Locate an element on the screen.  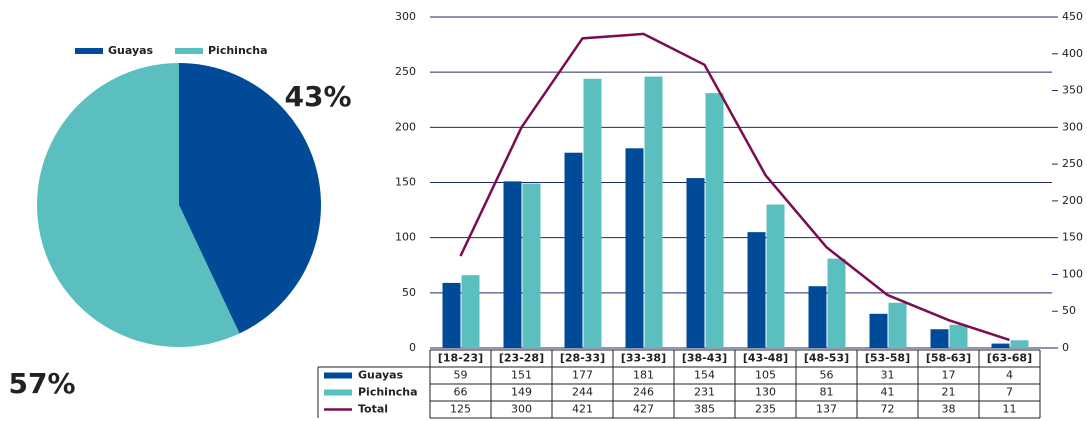
y-tick-label: 0 is located at coordinates (412, 347).